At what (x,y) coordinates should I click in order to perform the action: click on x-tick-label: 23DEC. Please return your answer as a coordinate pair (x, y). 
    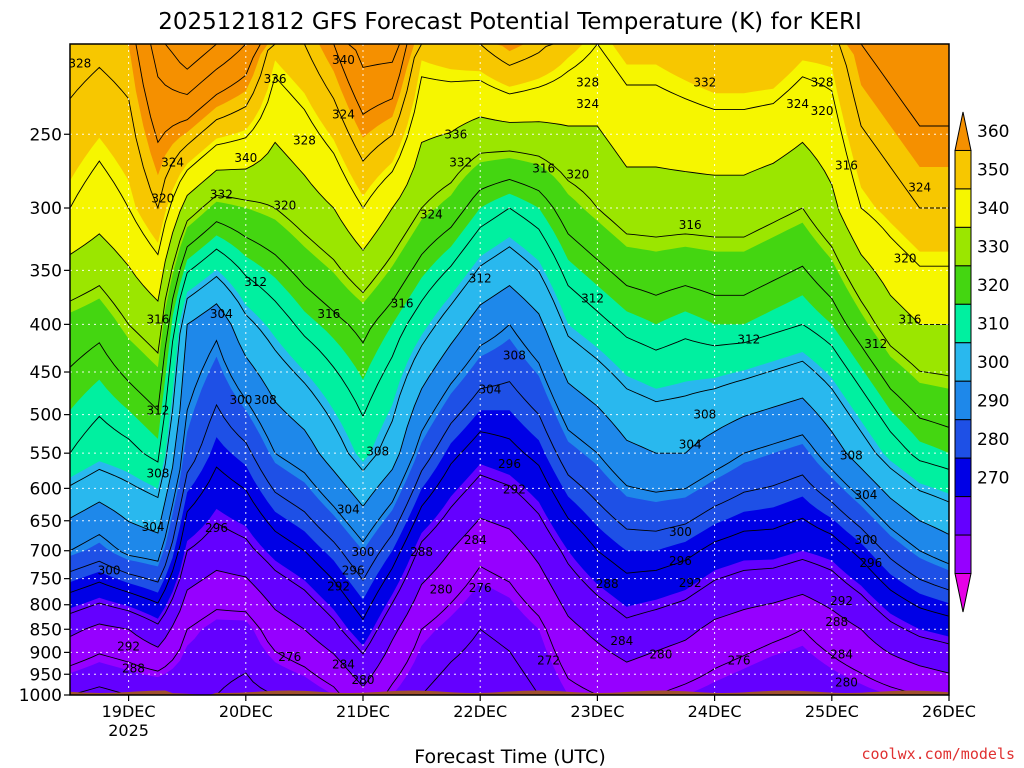
    Looking at the image, I should click on (597, 711).